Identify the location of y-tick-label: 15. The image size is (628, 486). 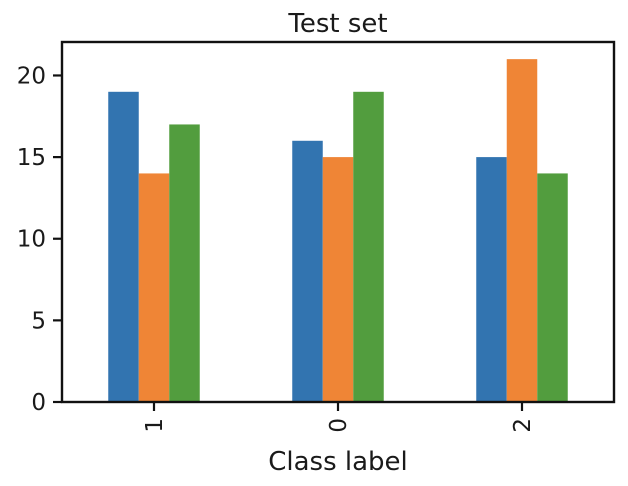
(31, 158).